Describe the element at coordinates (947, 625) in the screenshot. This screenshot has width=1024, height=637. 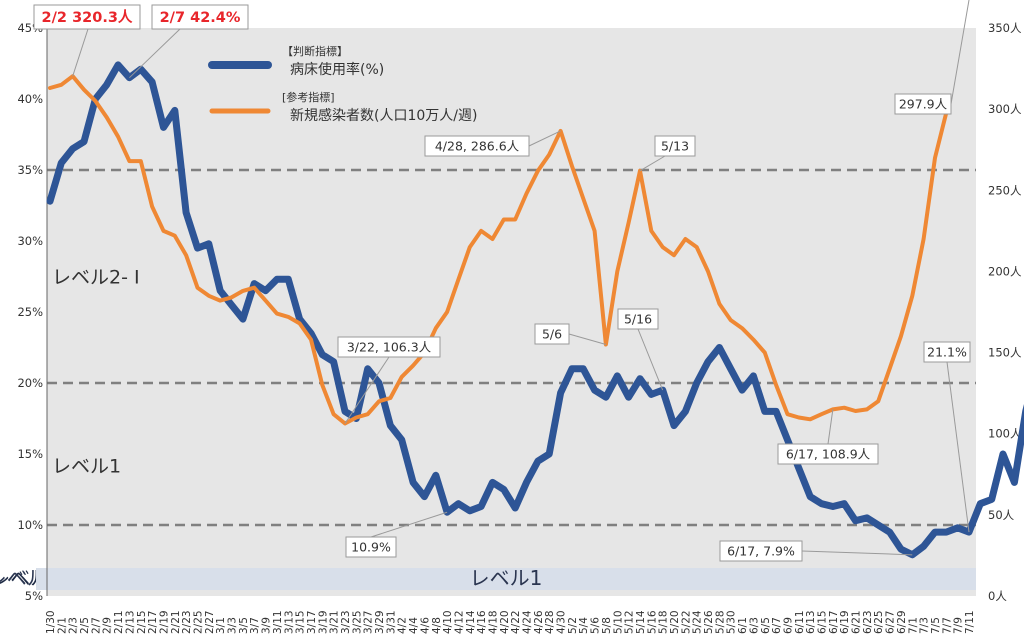
I see `x-tick-label: 7/7` at that location.